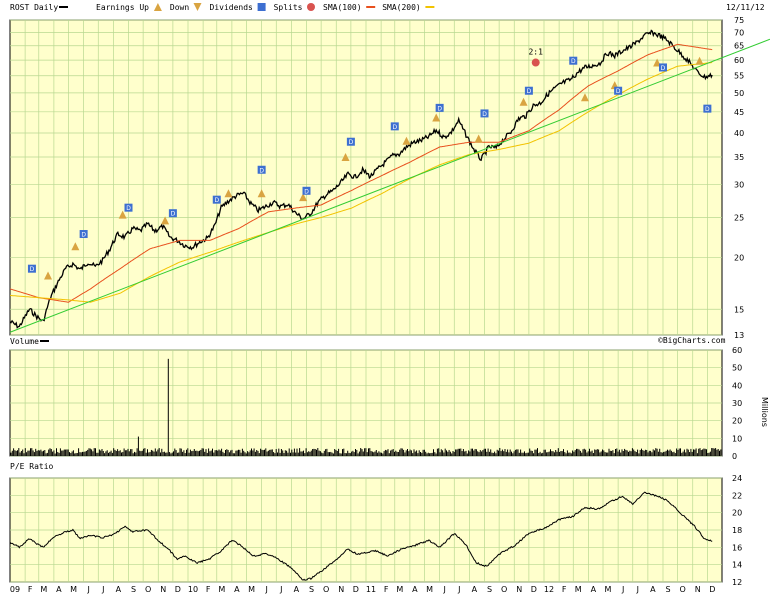  What do you see at coordinates (739, 76) in the screenshot?
I see `y-tick-label: 55` at bounding box center [739, 76].